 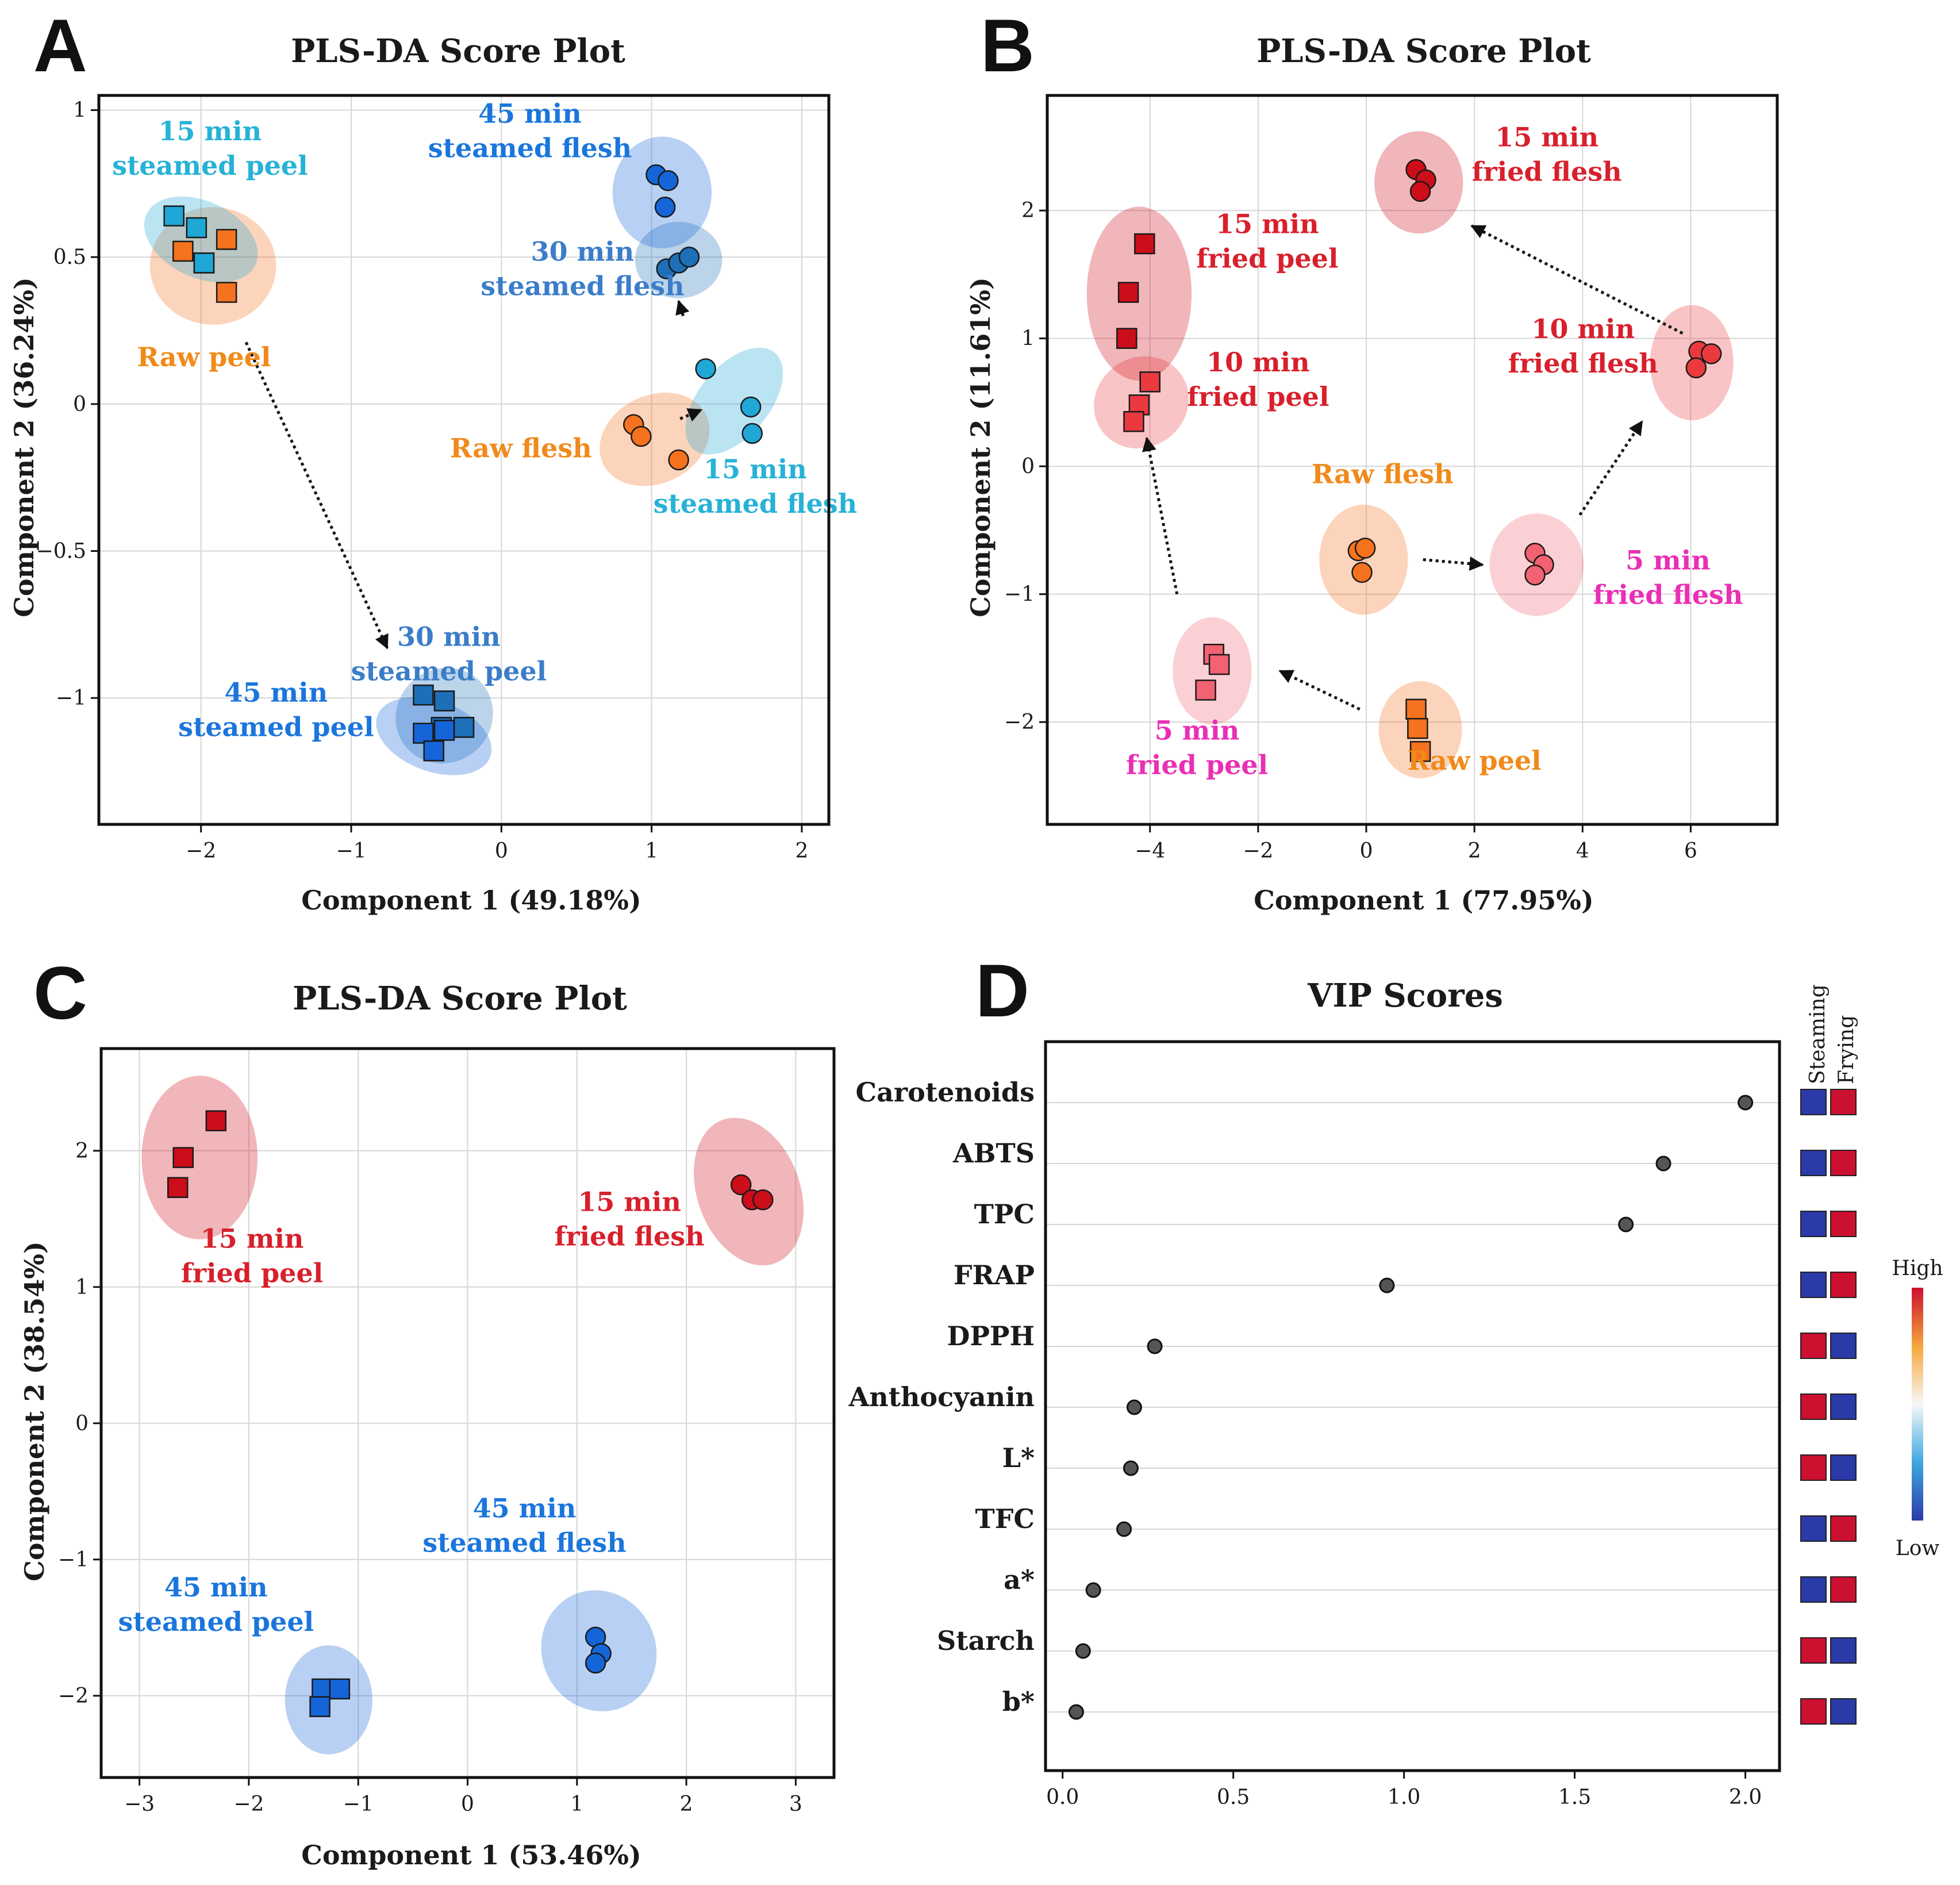 I want to click on panel-c-points, so click(x=471, y=1414).